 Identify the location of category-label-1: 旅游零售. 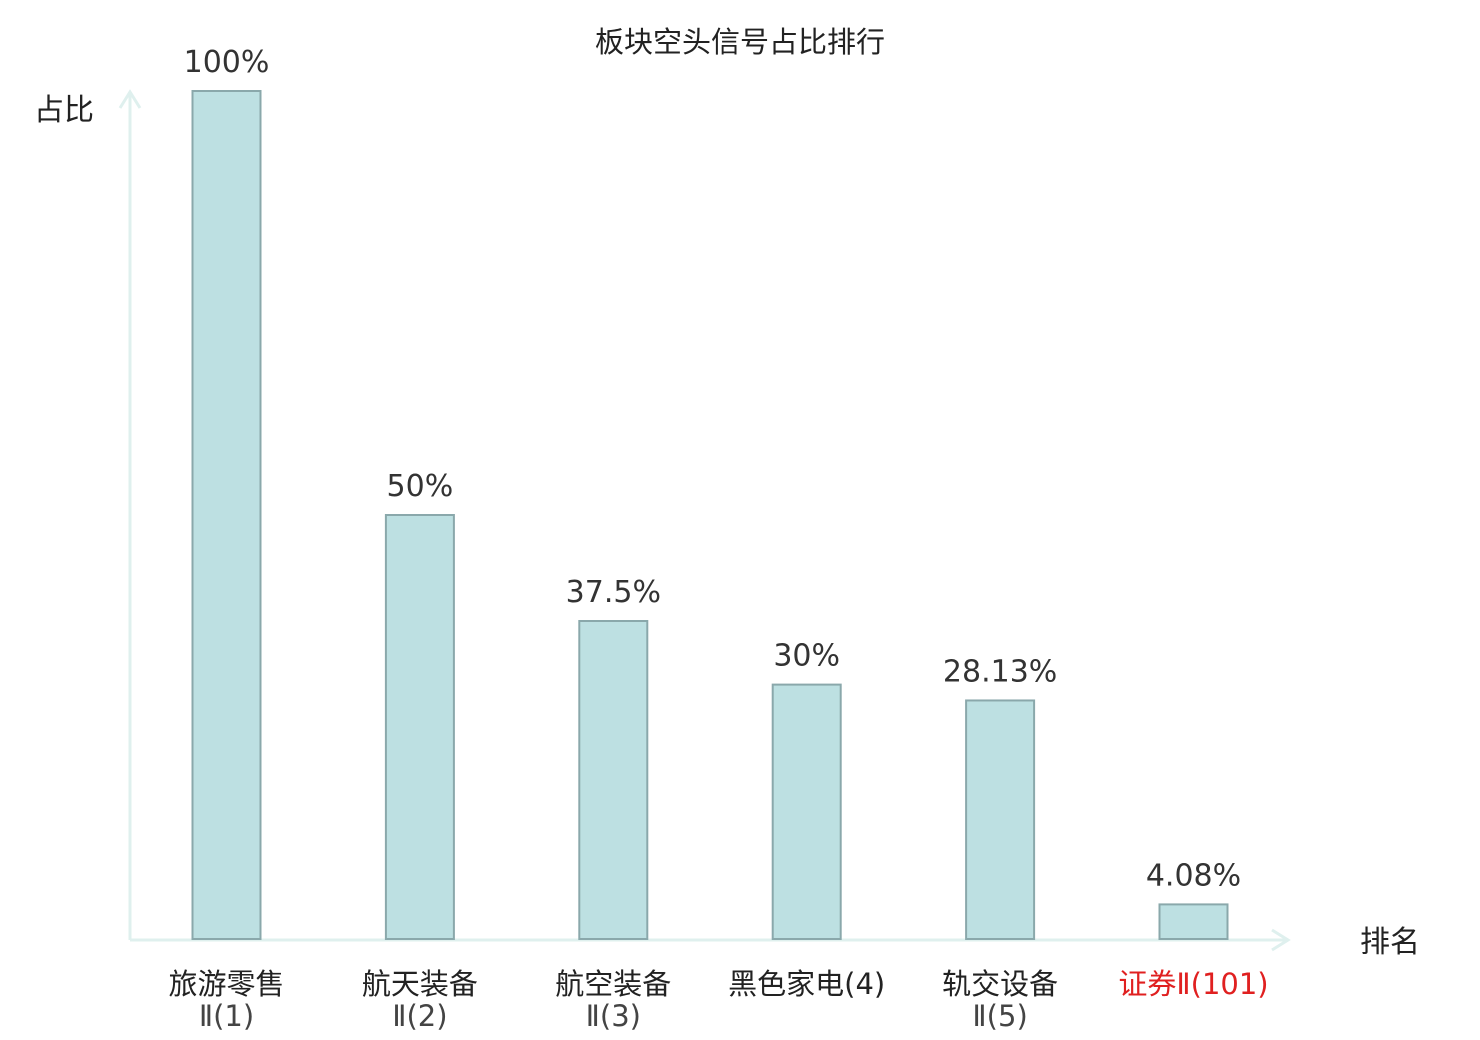
(226, 984).